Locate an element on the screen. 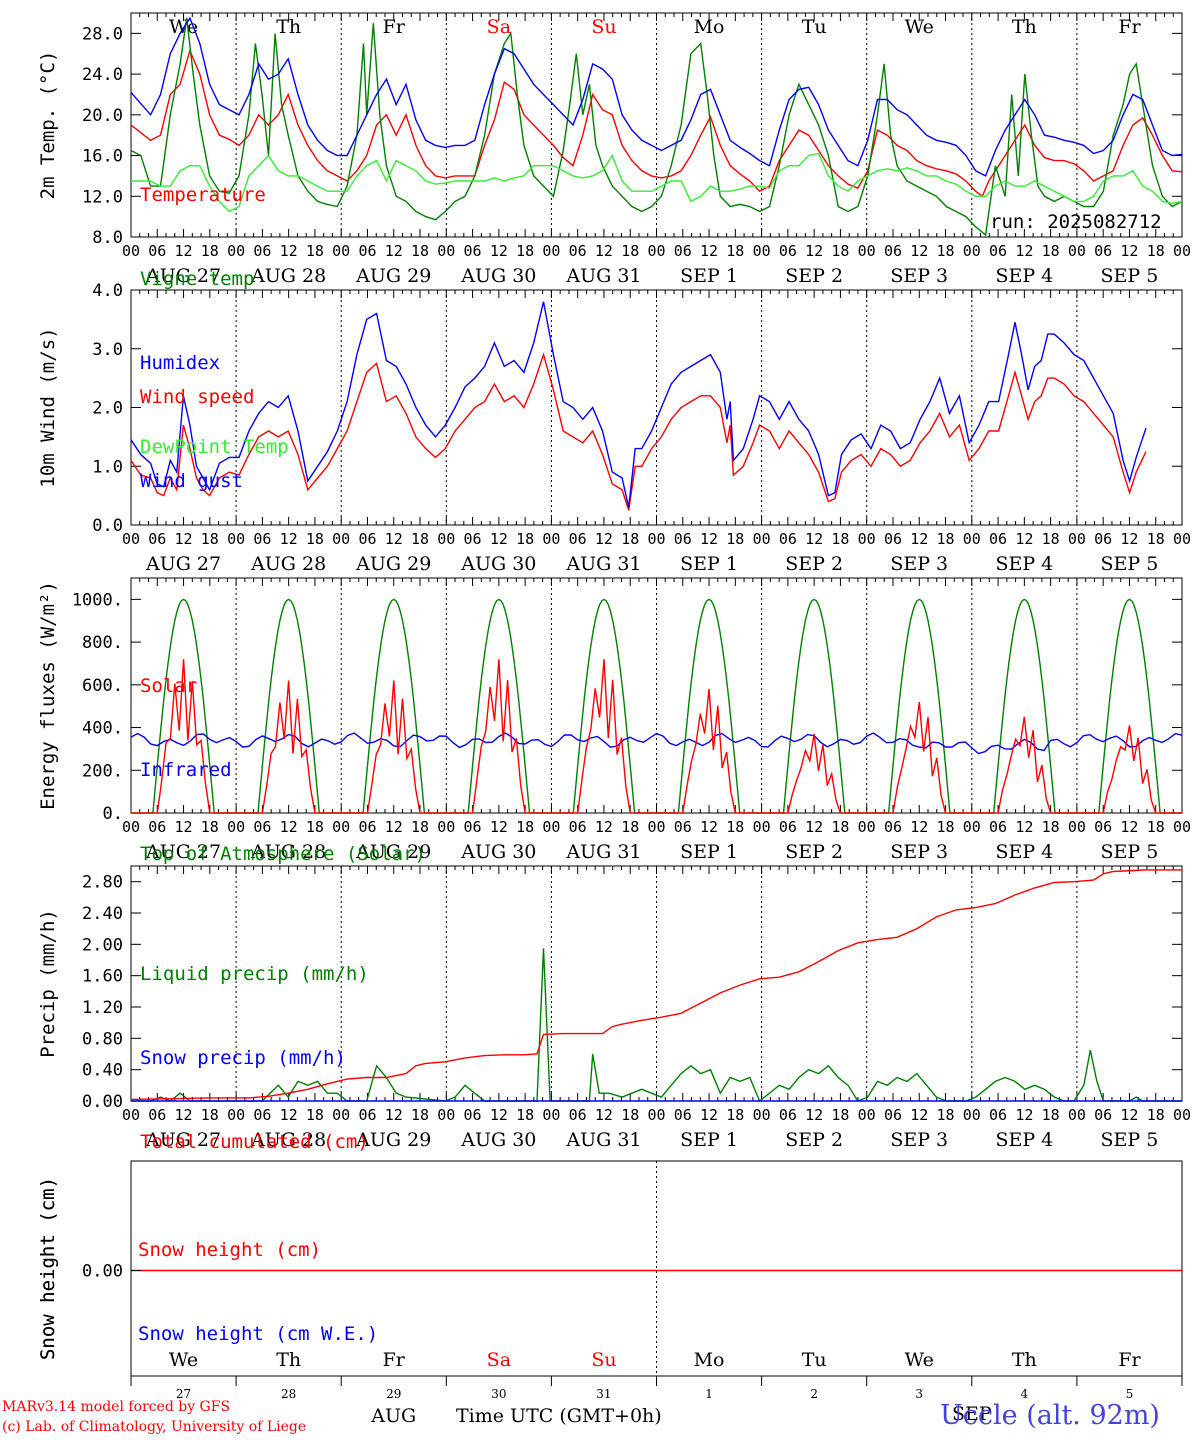 The height and width of the screenshot is (1440, 1194). day-name-label: Th is located at coordinates (1024, 27).